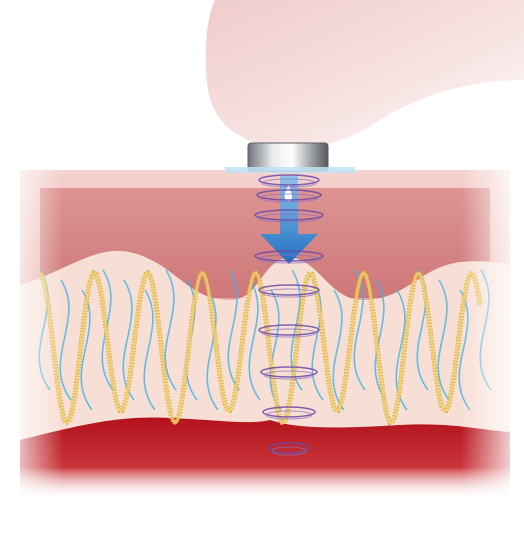 This screenshot has width=524, height=548. What do you see at coordinates (290, 170) in the screenshot?
I see `contact-plate` at bounding box center [290, 170].